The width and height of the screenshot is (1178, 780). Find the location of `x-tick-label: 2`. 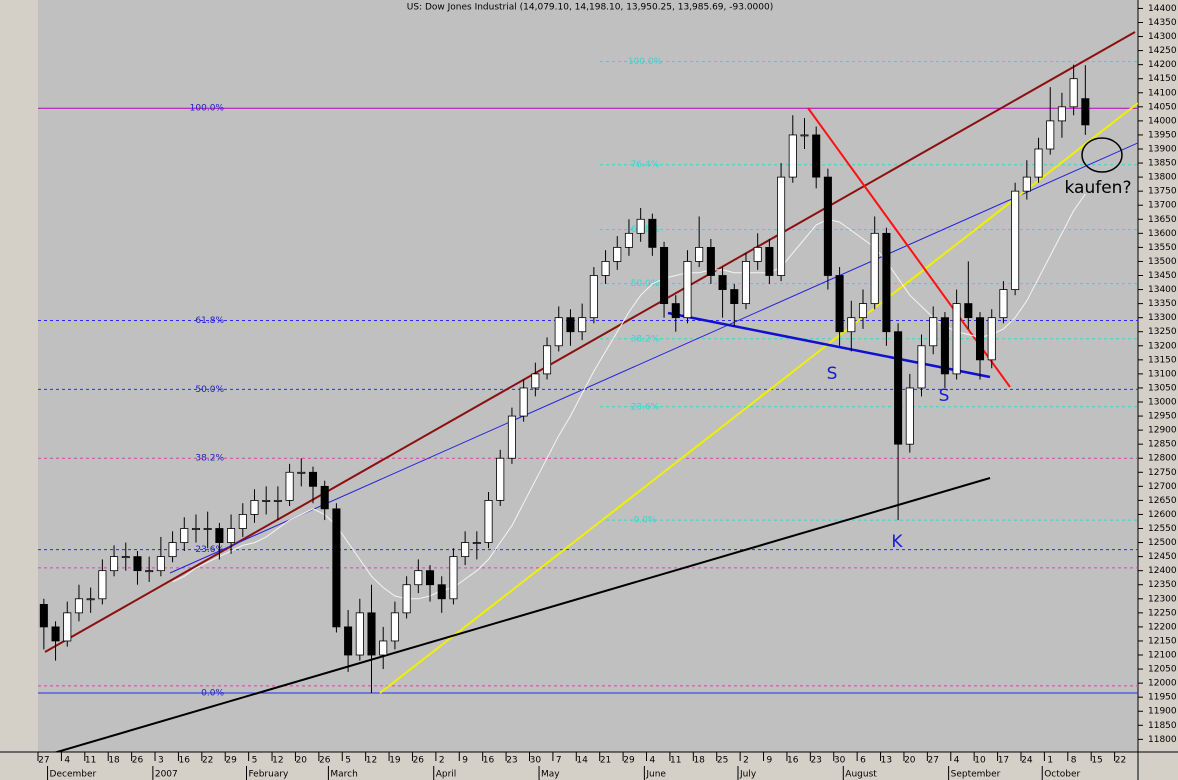

x-tick-label: 2 is located at coordinates (442, 761).